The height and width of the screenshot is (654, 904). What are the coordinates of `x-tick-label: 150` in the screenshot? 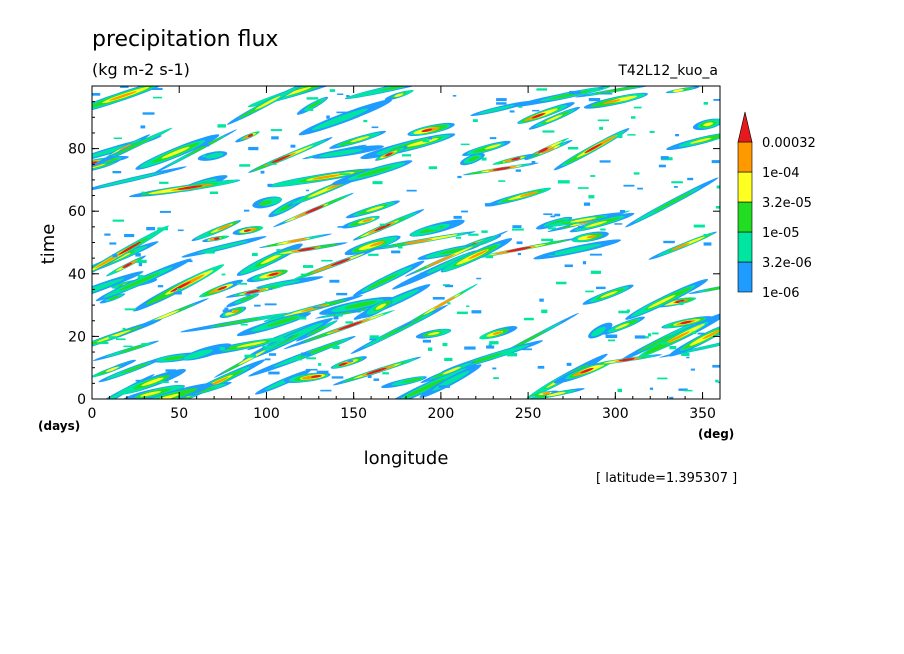 It's located at (353, 414).